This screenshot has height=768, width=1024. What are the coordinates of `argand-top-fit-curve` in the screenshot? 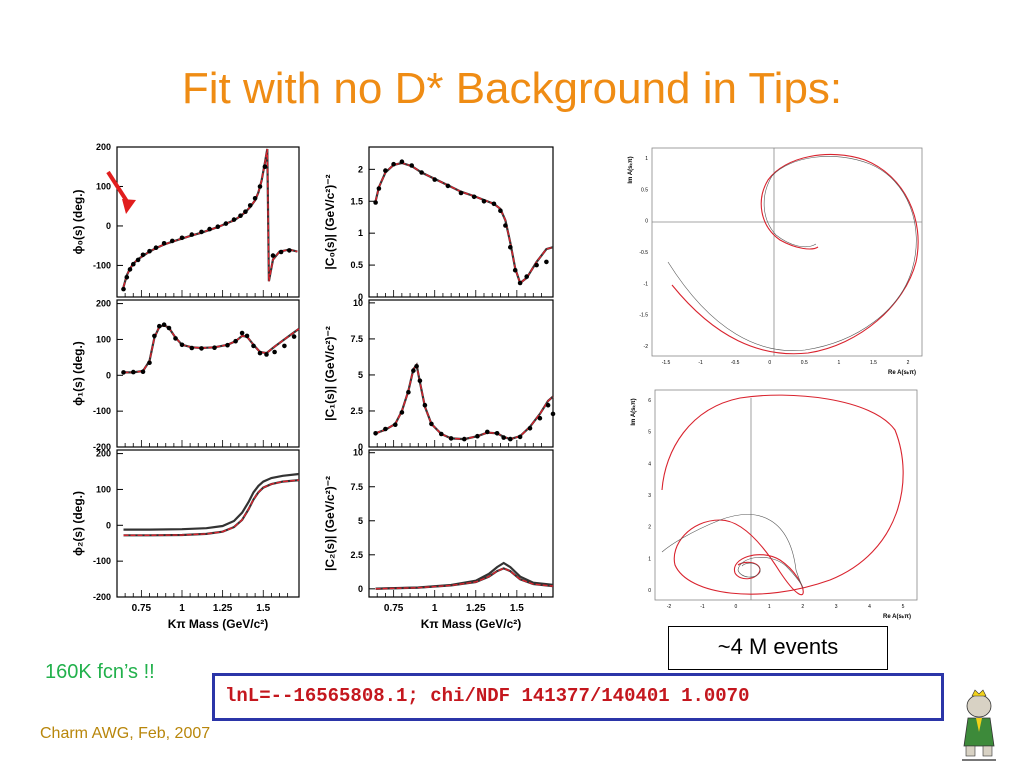 It's located at (795, 254).